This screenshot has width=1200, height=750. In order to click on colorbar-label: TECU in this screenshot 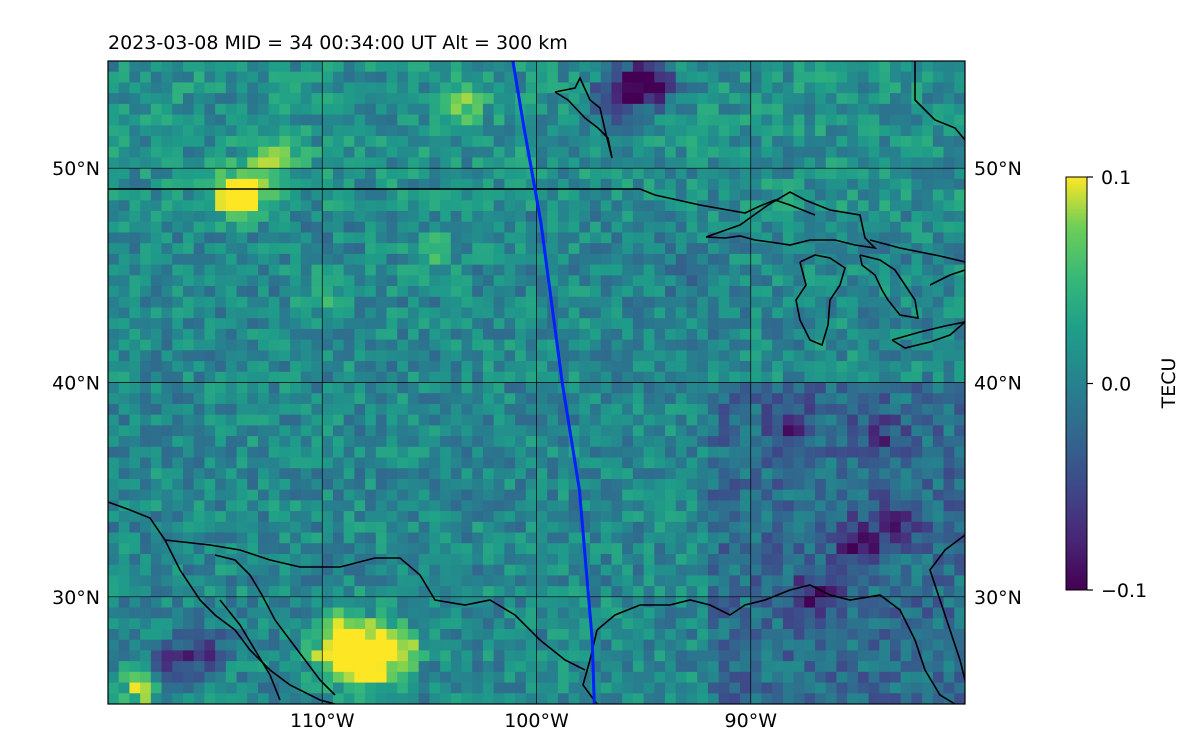, I will do `click(1169, 384)`.